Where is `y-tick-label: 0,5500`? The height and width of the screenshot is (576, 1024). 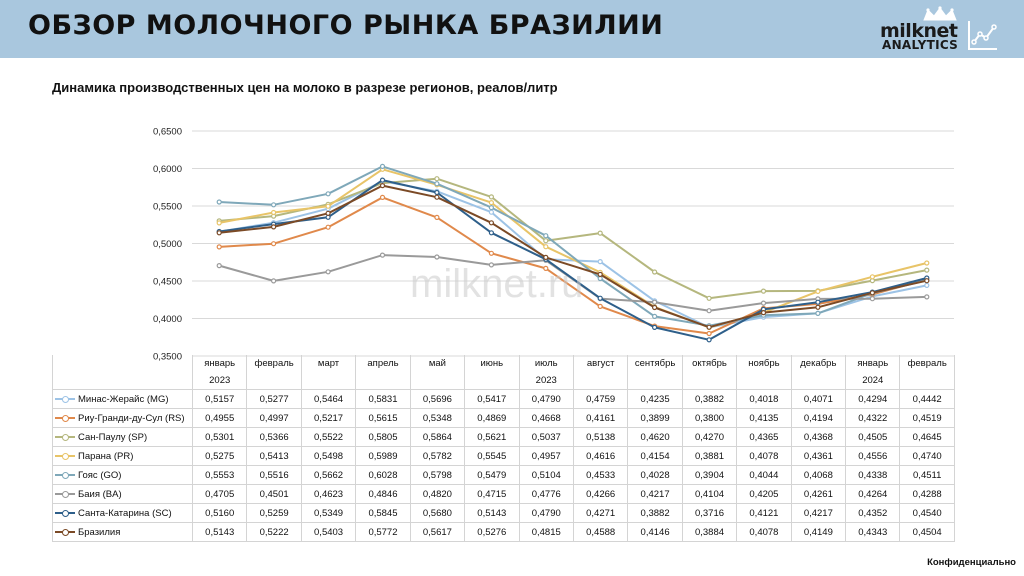 y-tick-label: 0,5500 is located at coordinates (167, 207).